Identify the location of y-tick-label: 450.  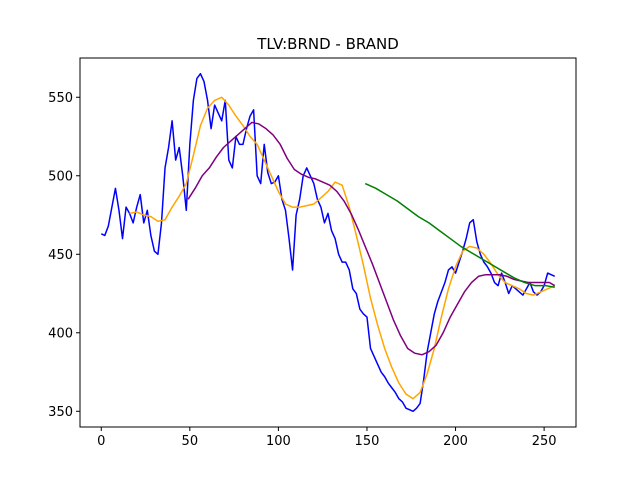
(60, 255).